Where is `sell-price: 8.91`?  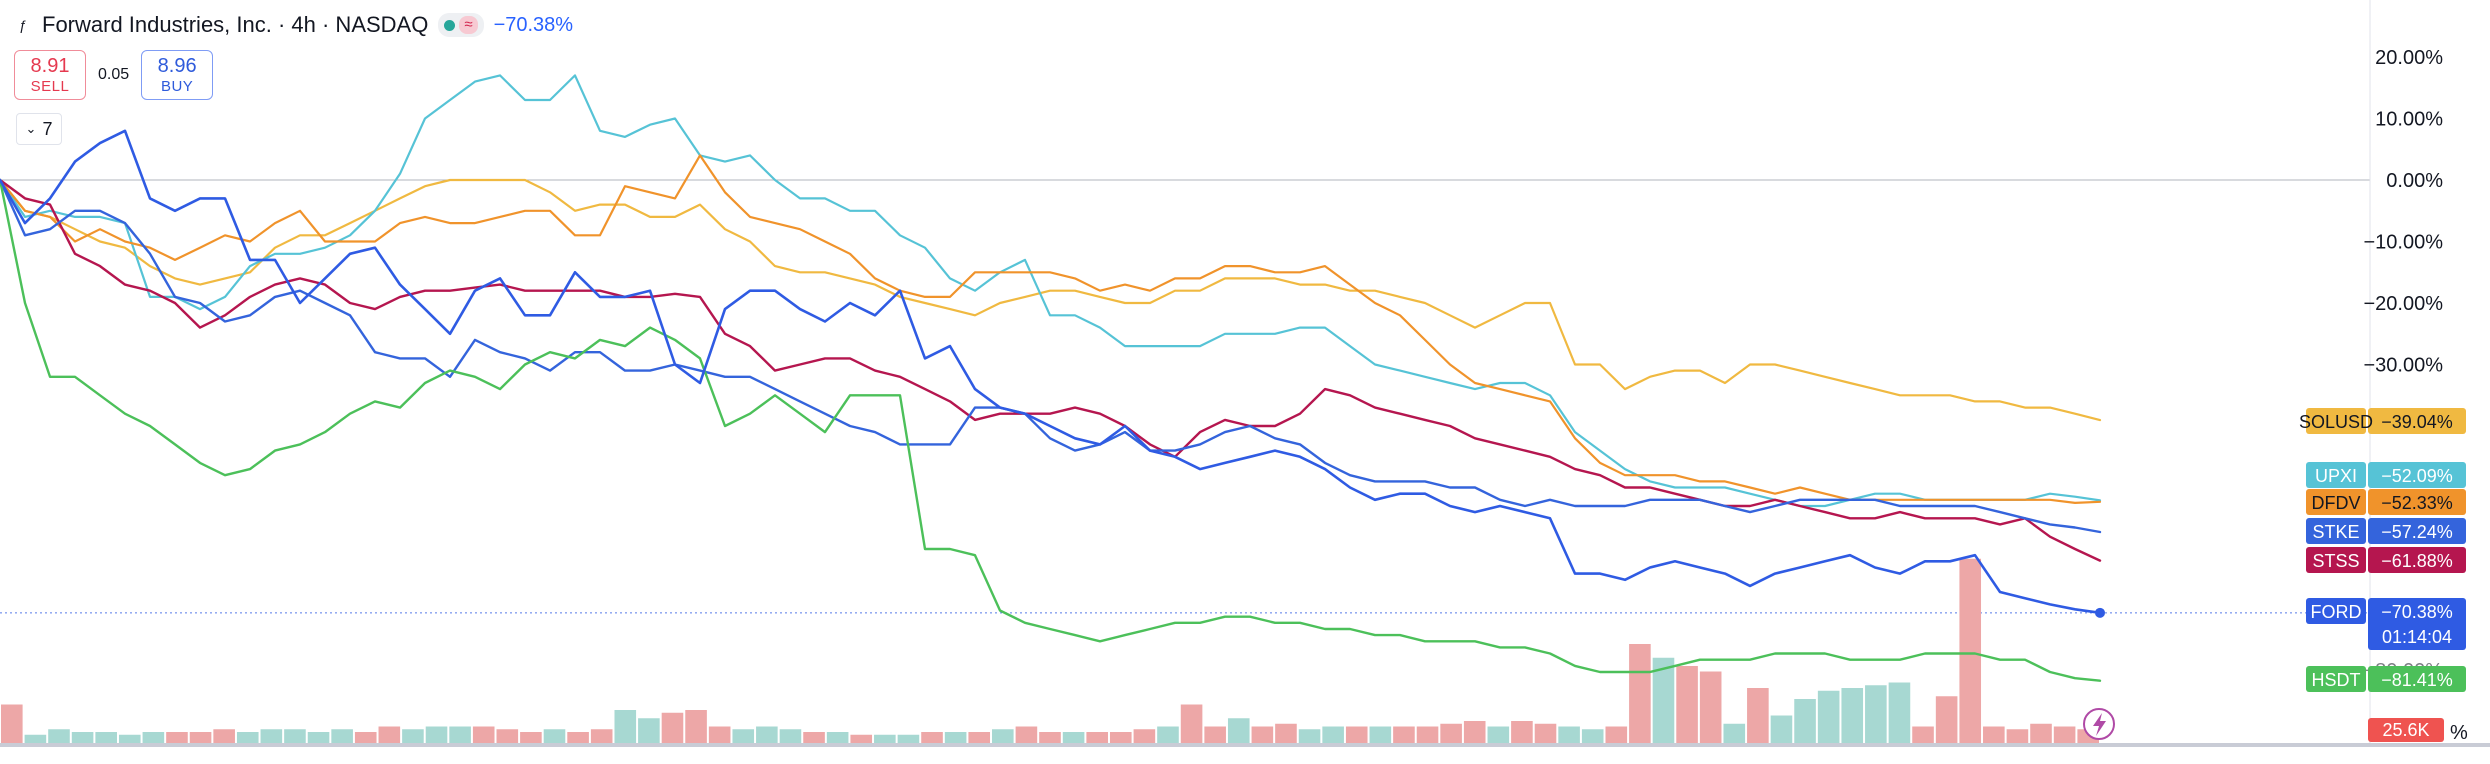 sell-price: 8.91 is located at coordinates (50, 66).